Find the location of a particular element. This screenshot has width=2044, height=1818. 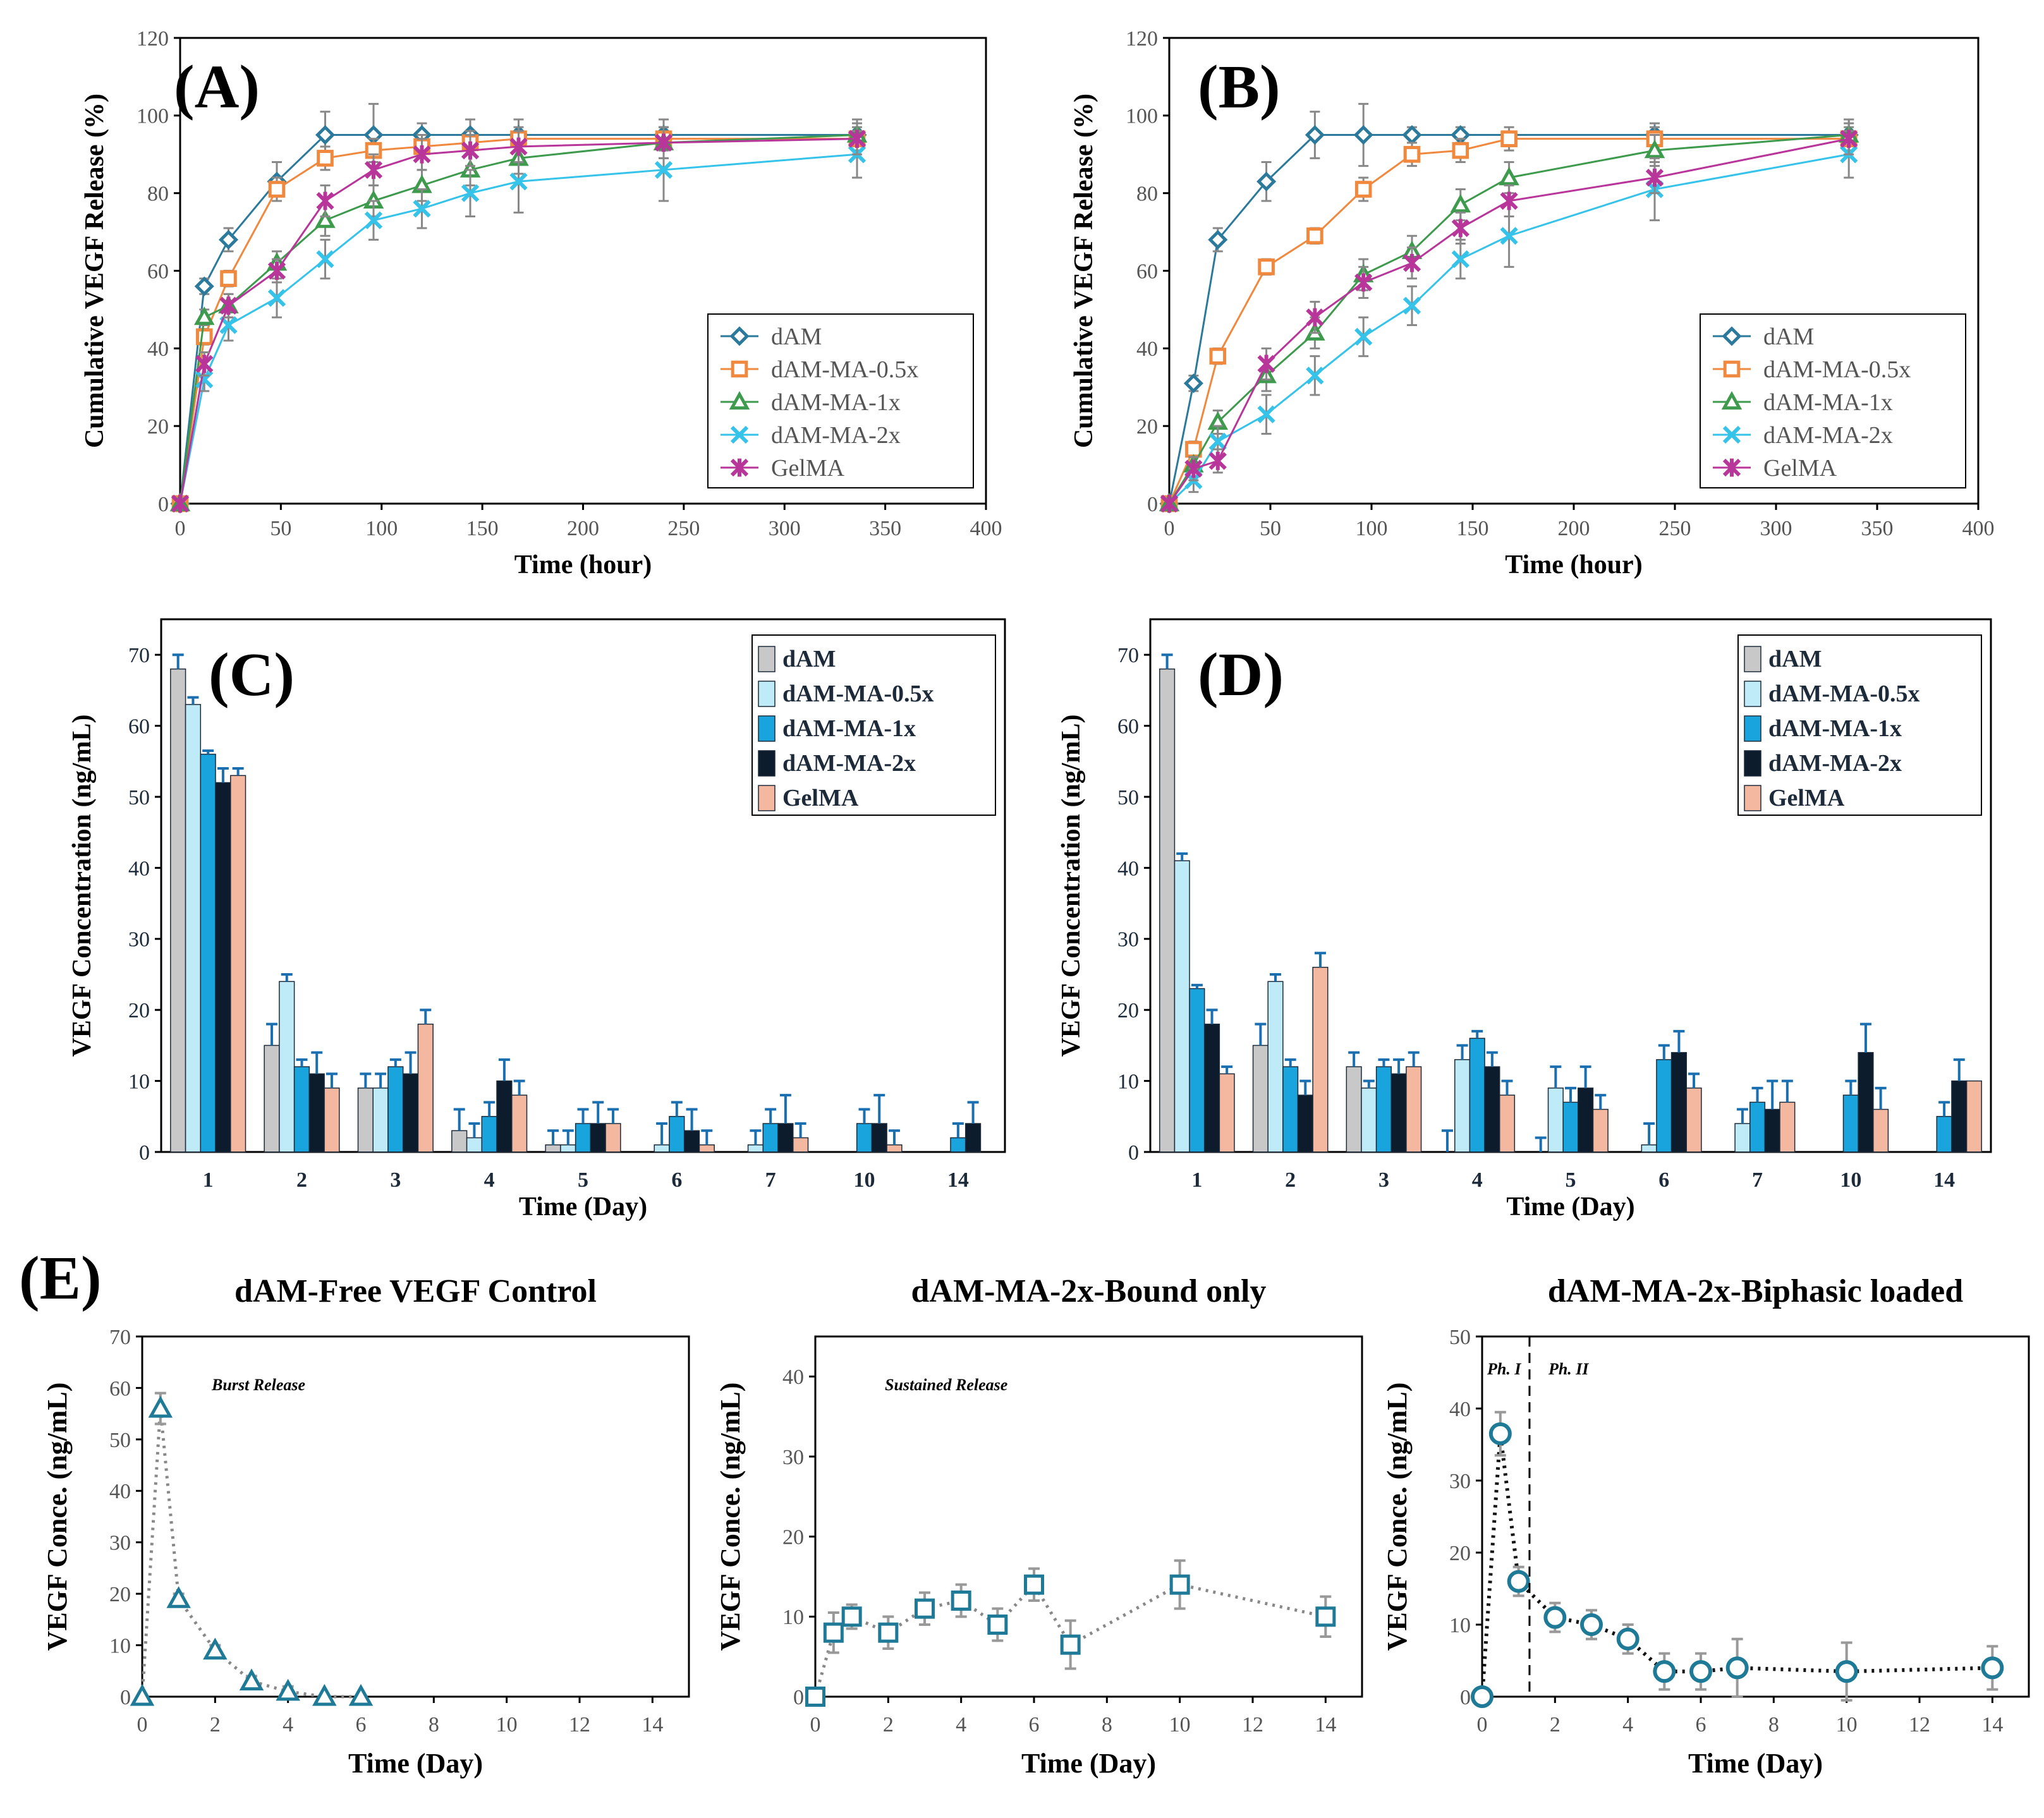

y-tick-label: 80 is located at coordinates (158, 194).